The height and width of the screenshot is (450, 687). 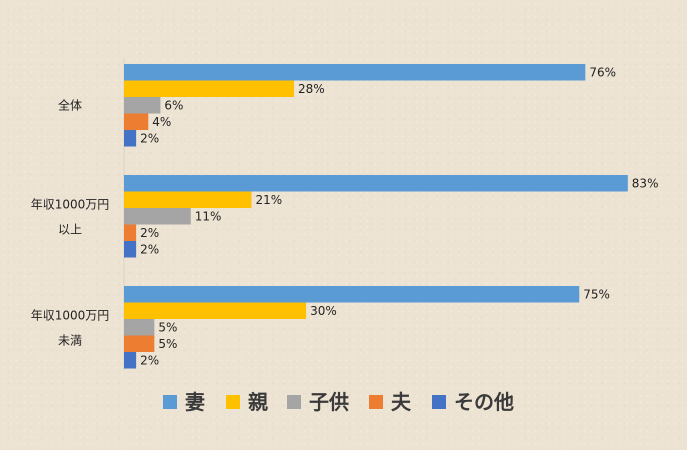 What do you see at coordinates (311, 89) in the screenshot?
I see `data-label: 28%` at bounding box center [311, 89].